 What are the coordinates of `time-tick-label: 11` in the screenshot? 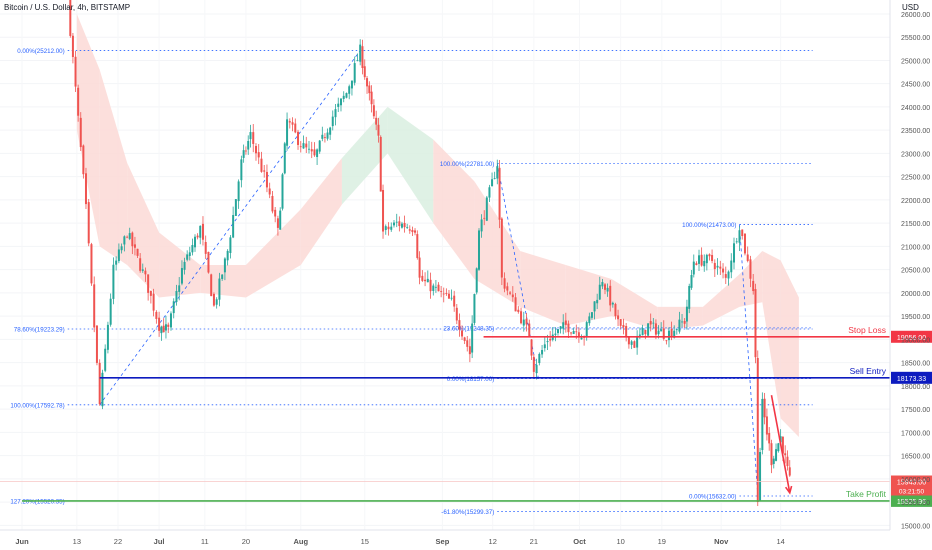 It's located at (205, 541).